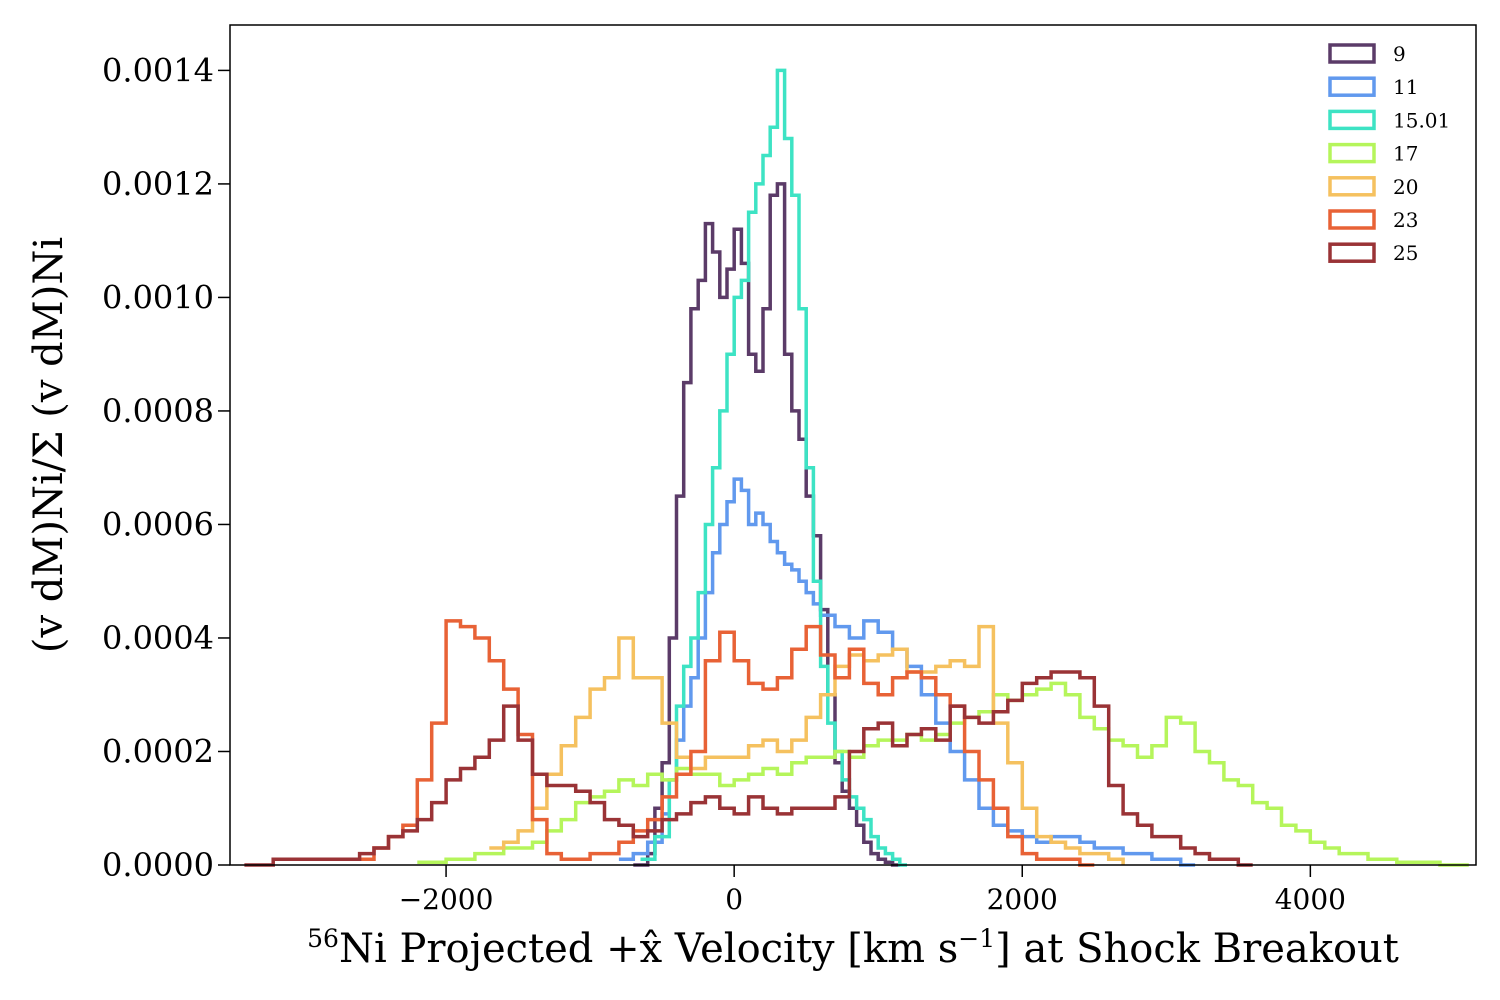  What do you see at coordinates (1197, 949) in the screenshot?
I see `x-axis-label-tail: ] at Shock Breakout` at bounding box center [1197, 949].